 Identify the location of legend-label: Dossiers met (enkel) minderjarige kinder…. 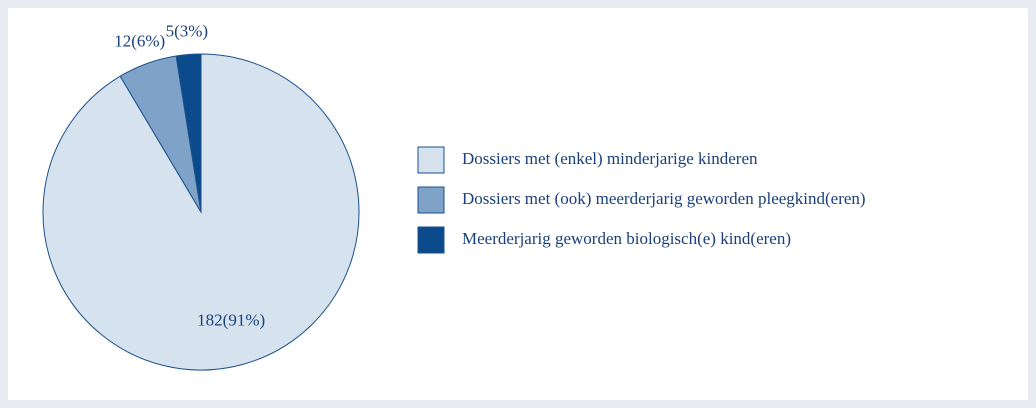
(610, 158).